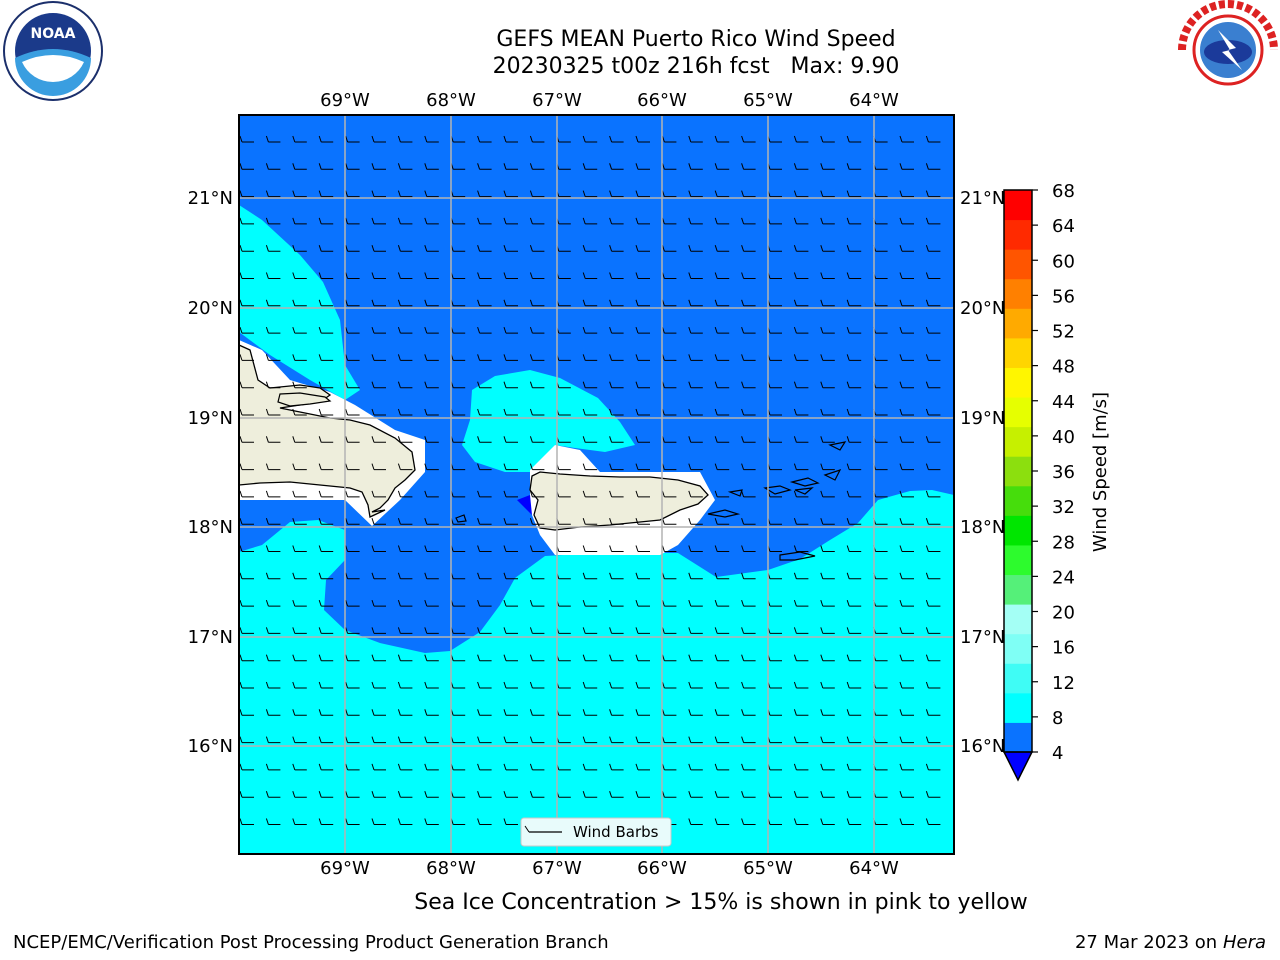 This screenshot has width=1280, height=960. I want to click on footer-machine: Hera, so click(1244, 942).